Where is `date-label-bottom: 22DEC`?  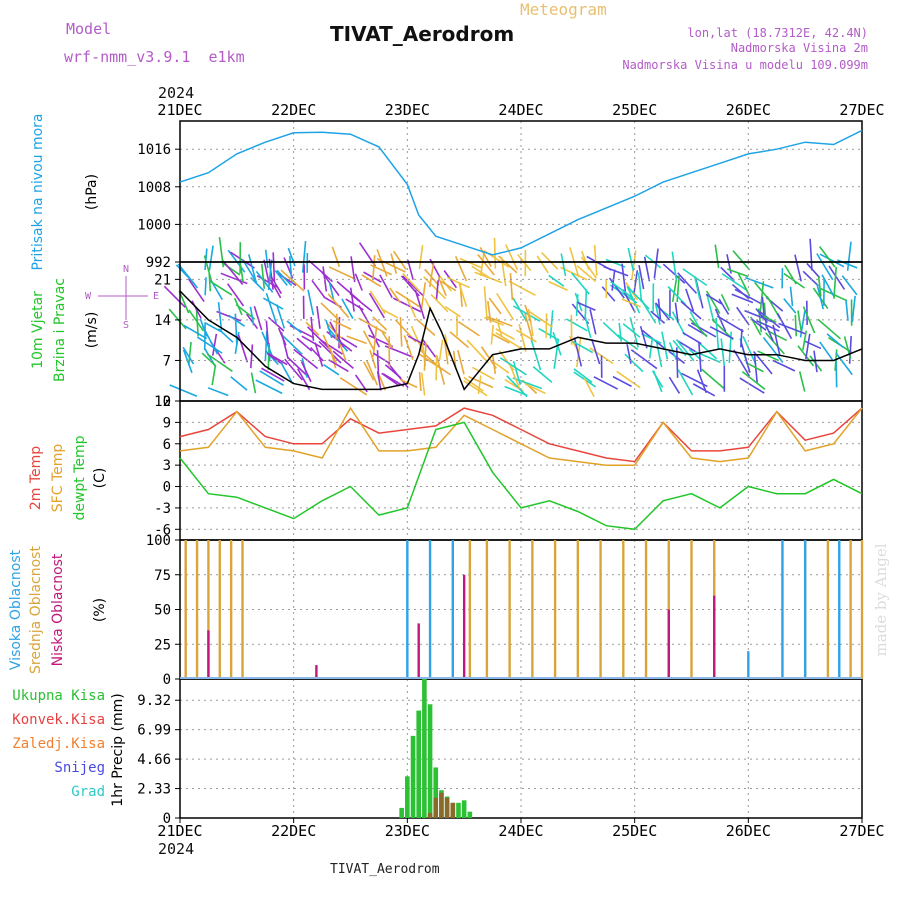 date-label-bottom: 22DEC is located at coordinates (293, 831).